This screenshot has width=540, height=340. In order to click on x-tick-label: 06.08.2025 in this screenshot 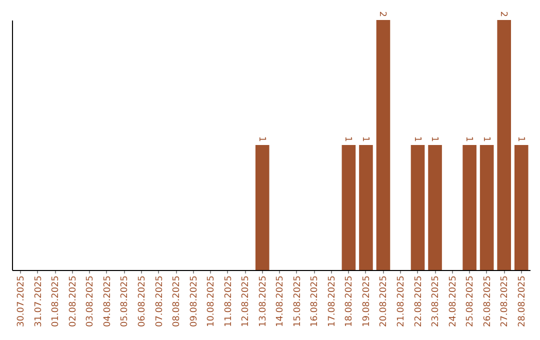, I will do `click(143, 302)`.